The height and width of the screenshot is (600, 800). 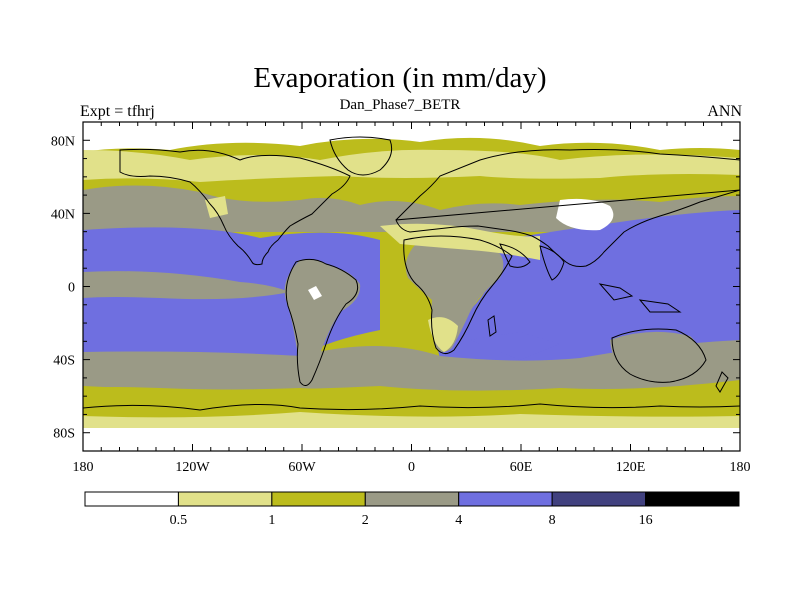 I want to click on map-title: Evaporation (in mm/day), so click(x=400, y=78).